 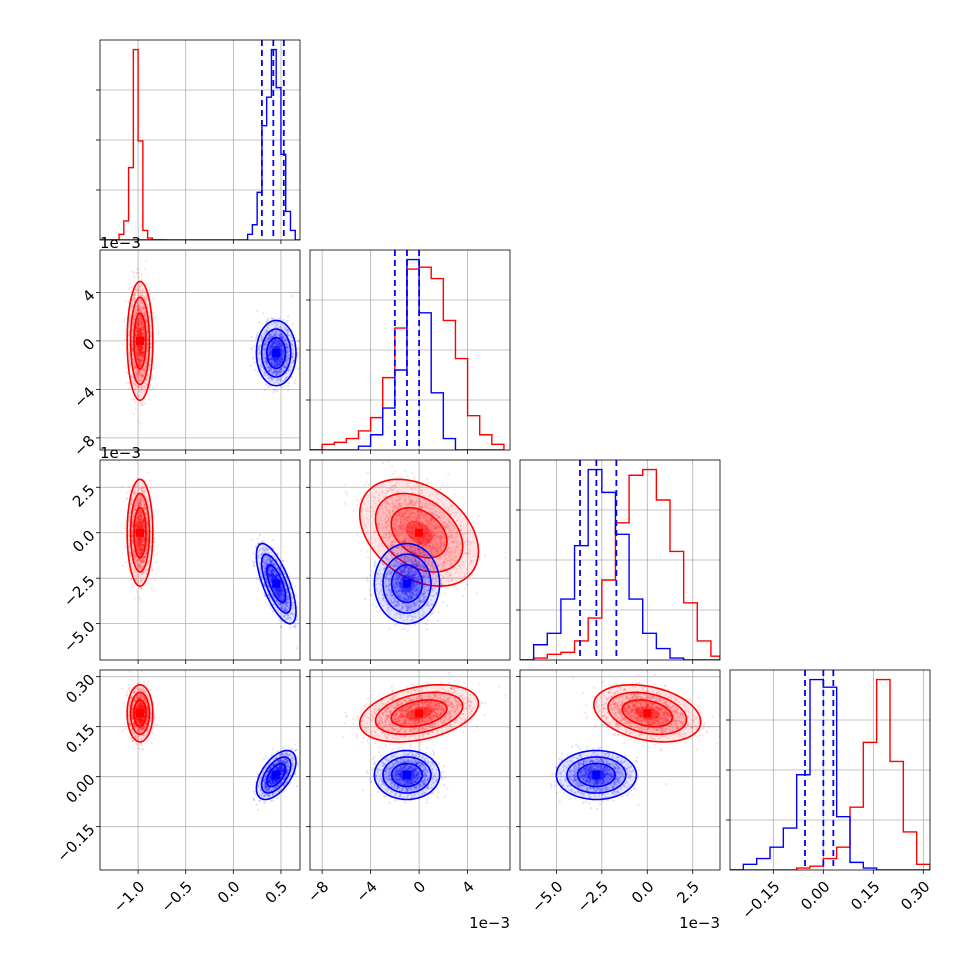 I want to click on panel-body, so click(x=201, y=560).